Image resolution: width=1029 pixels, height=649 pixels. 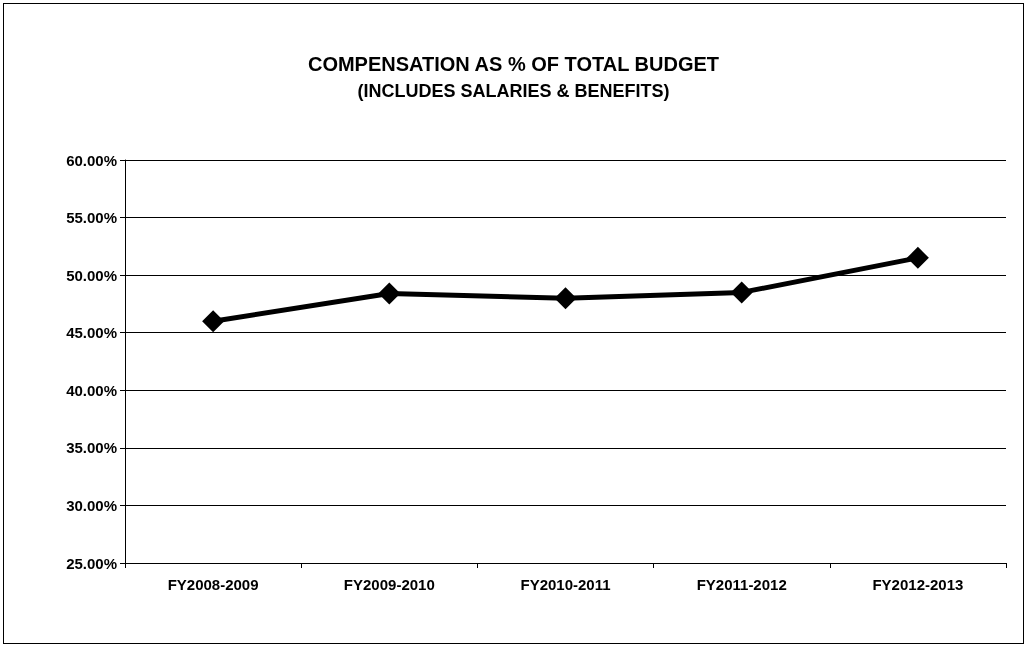 I want to click on x-tick-label: FY2009-2010, so click(x=389, y=584).